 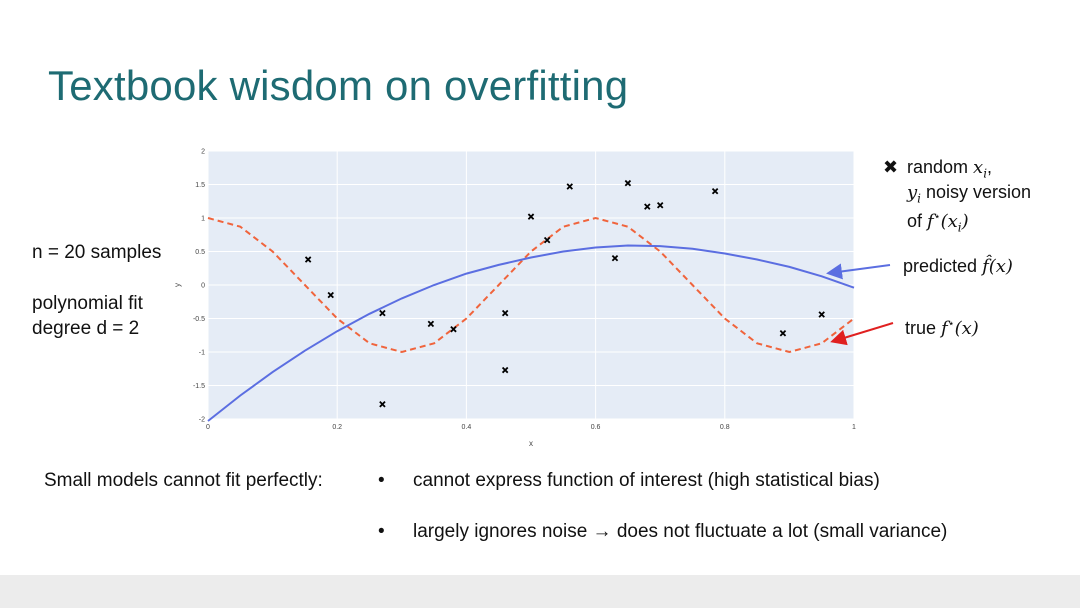 I want to click on bottom-intro: Small models cannot fit perfectly:, so click(x=183, y=480).